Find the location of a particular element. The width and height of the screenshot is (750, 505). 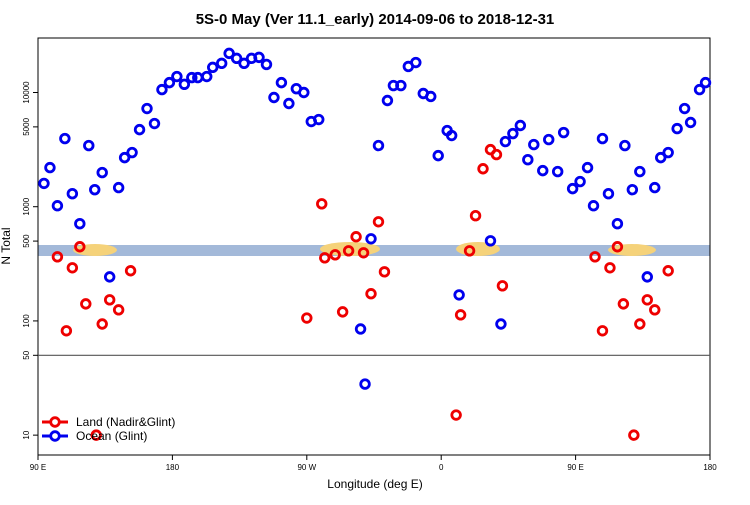

x-tick-label: 90 E is located at coordinates (38, 467).